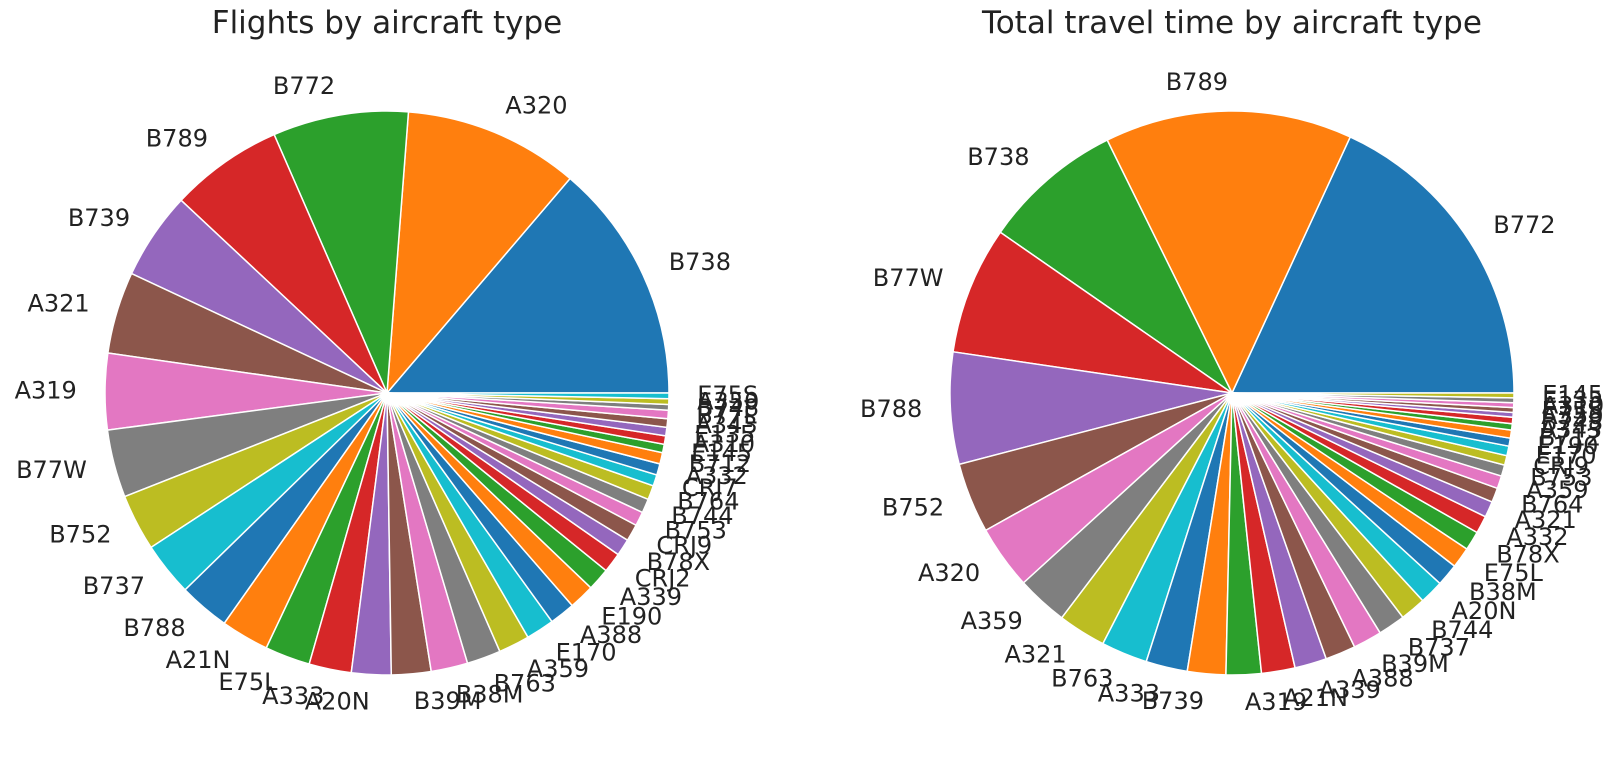 The image size is (1622, 757). Describe the element at coordinates (387, 23) in the screenshot. I see `chart-title-flights: Flights by aircraft type` at that location.